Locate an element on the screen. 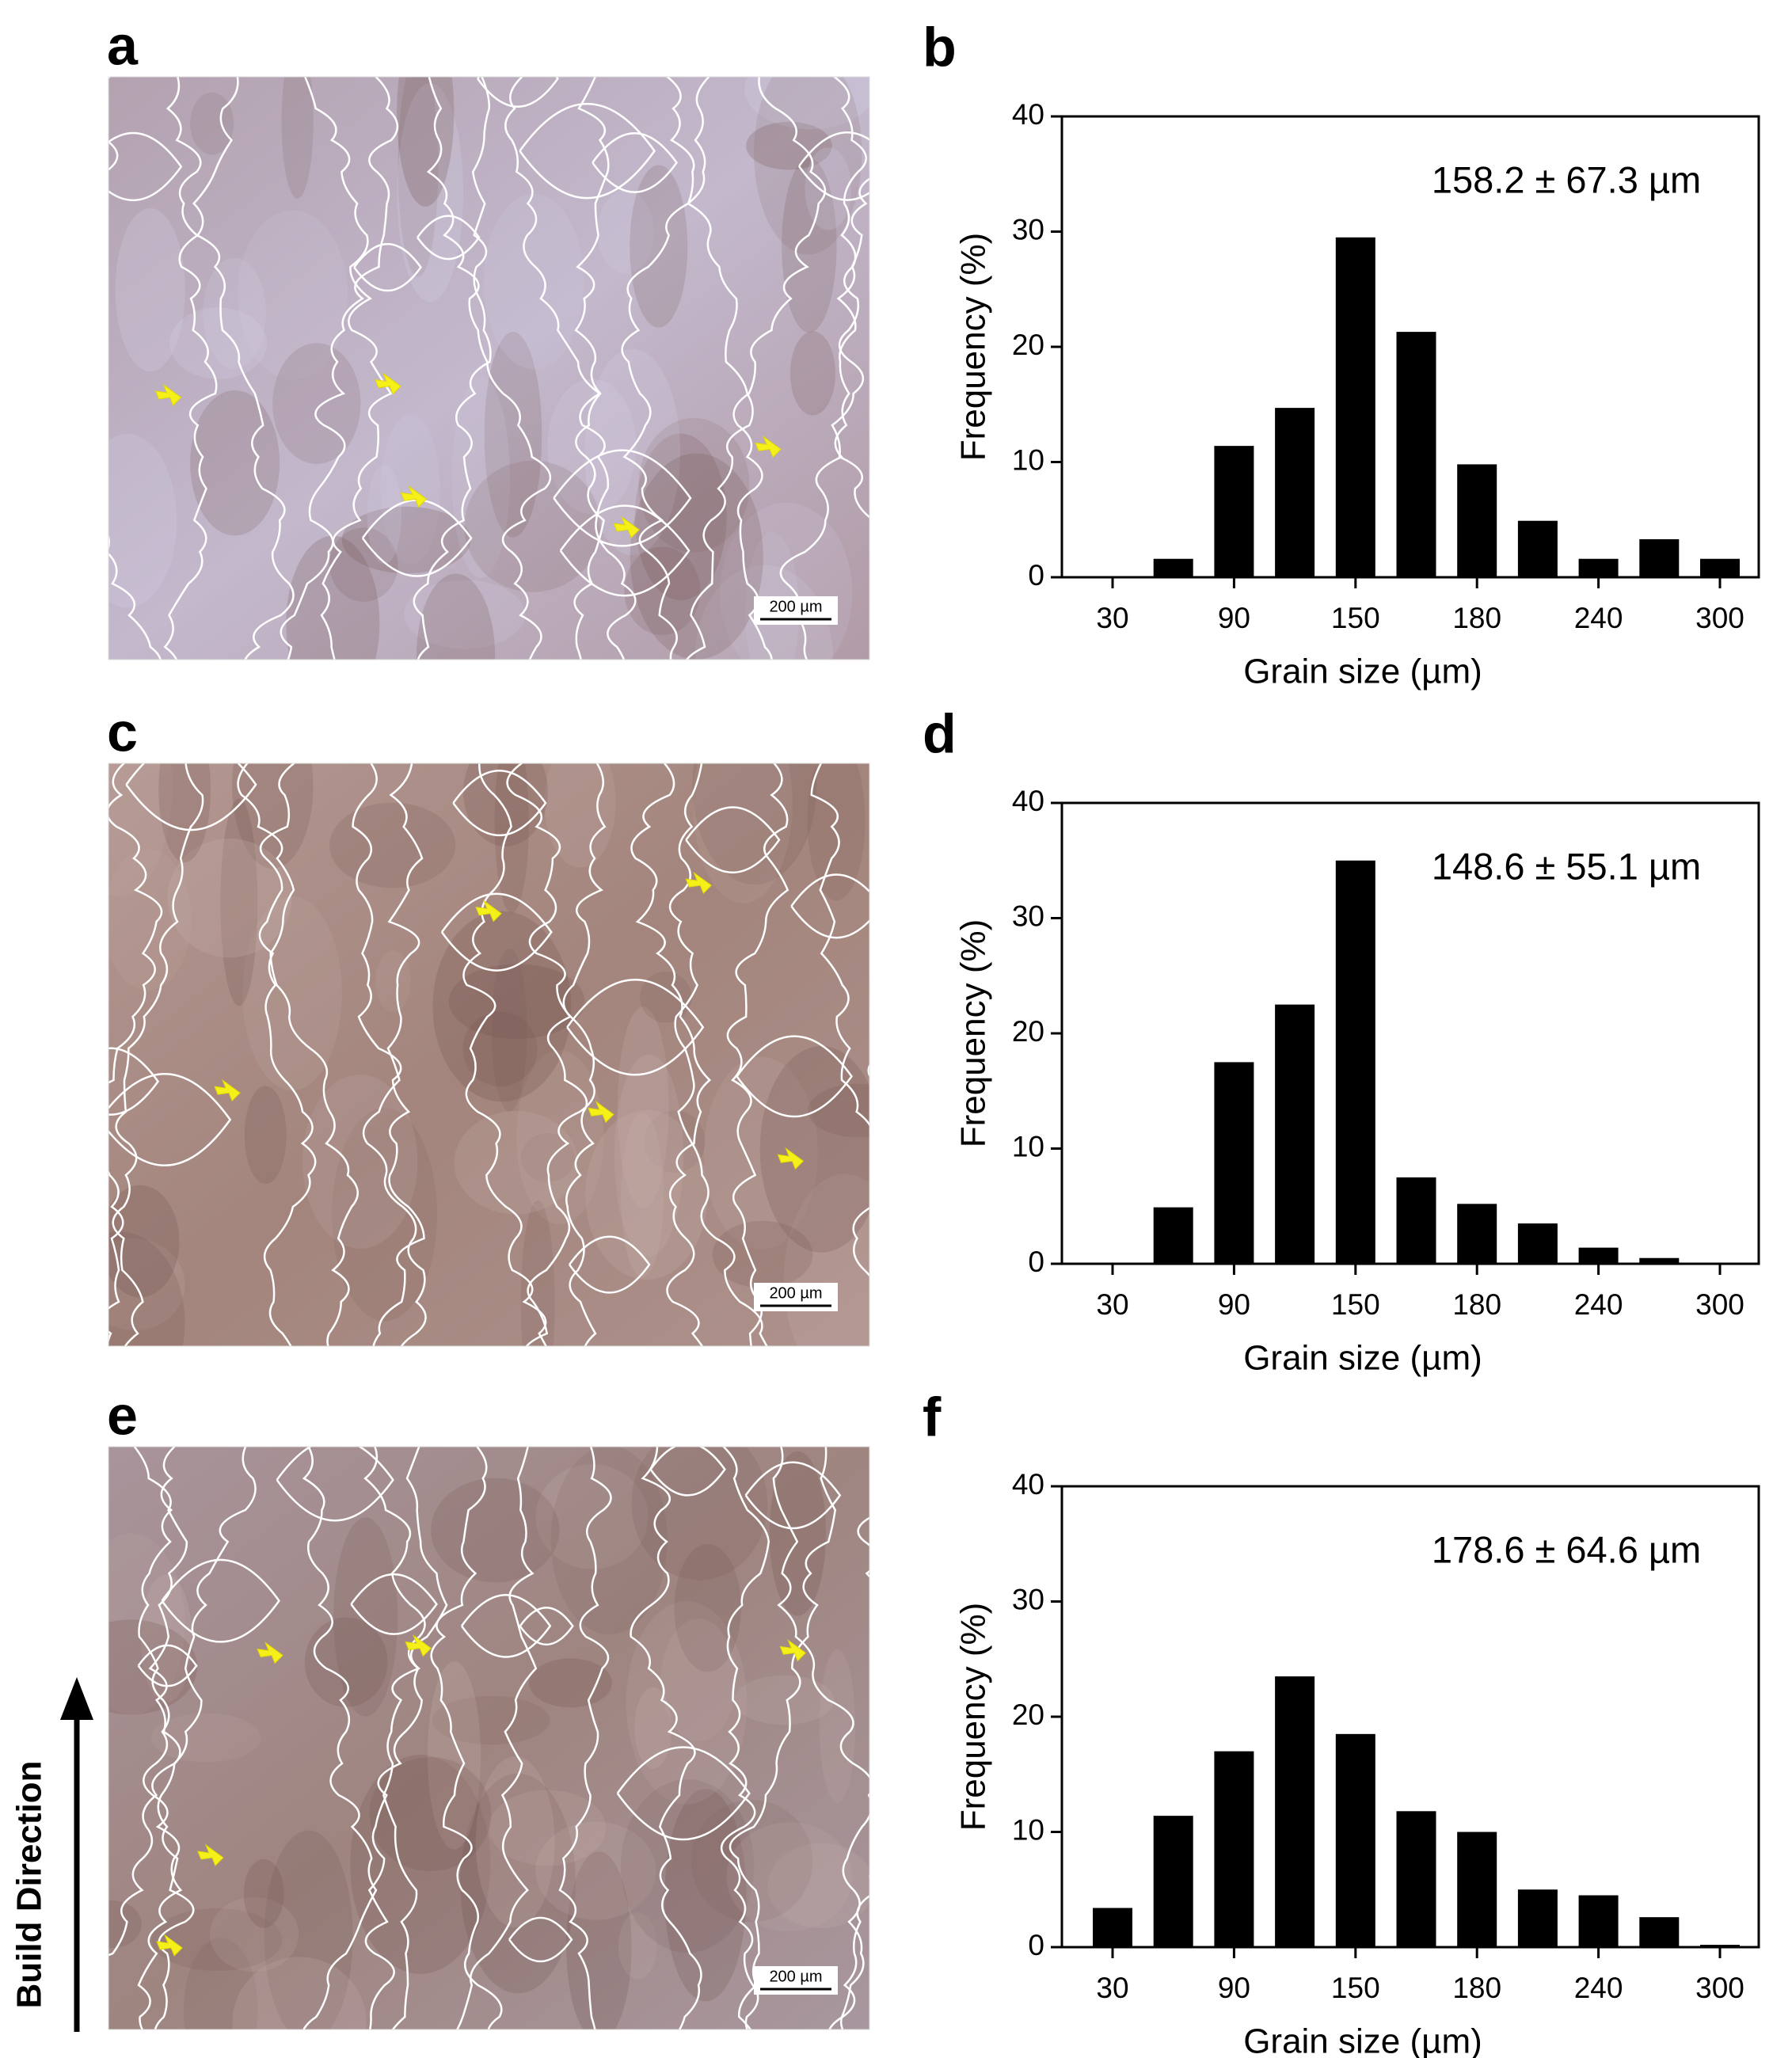 Image resolution: width=1792 pixels, height=2058 pixels. micrograph-border is located at coordinates (489, 368).